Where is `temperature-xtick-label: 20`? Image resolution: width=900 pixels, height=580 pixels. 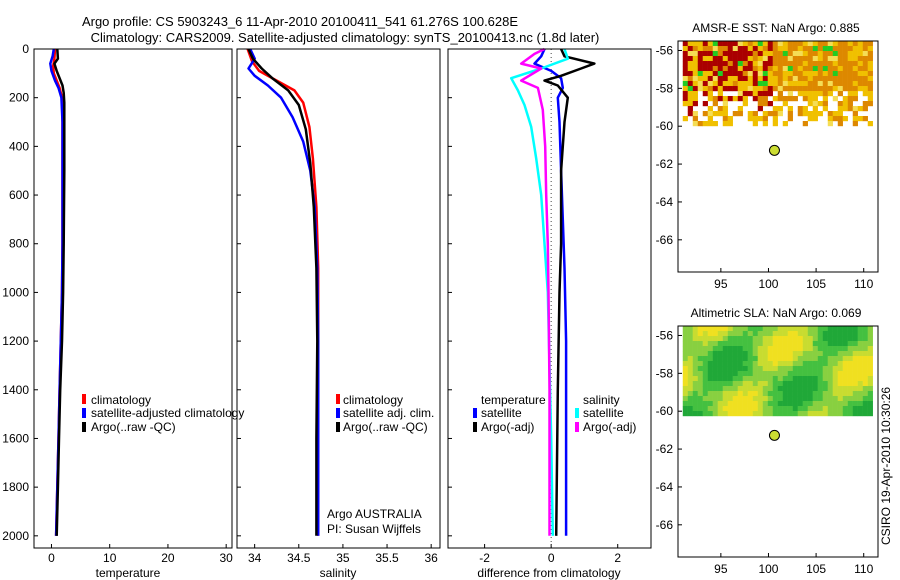
temperature-xtick-label: 20 is located at coordinates (168, 558).